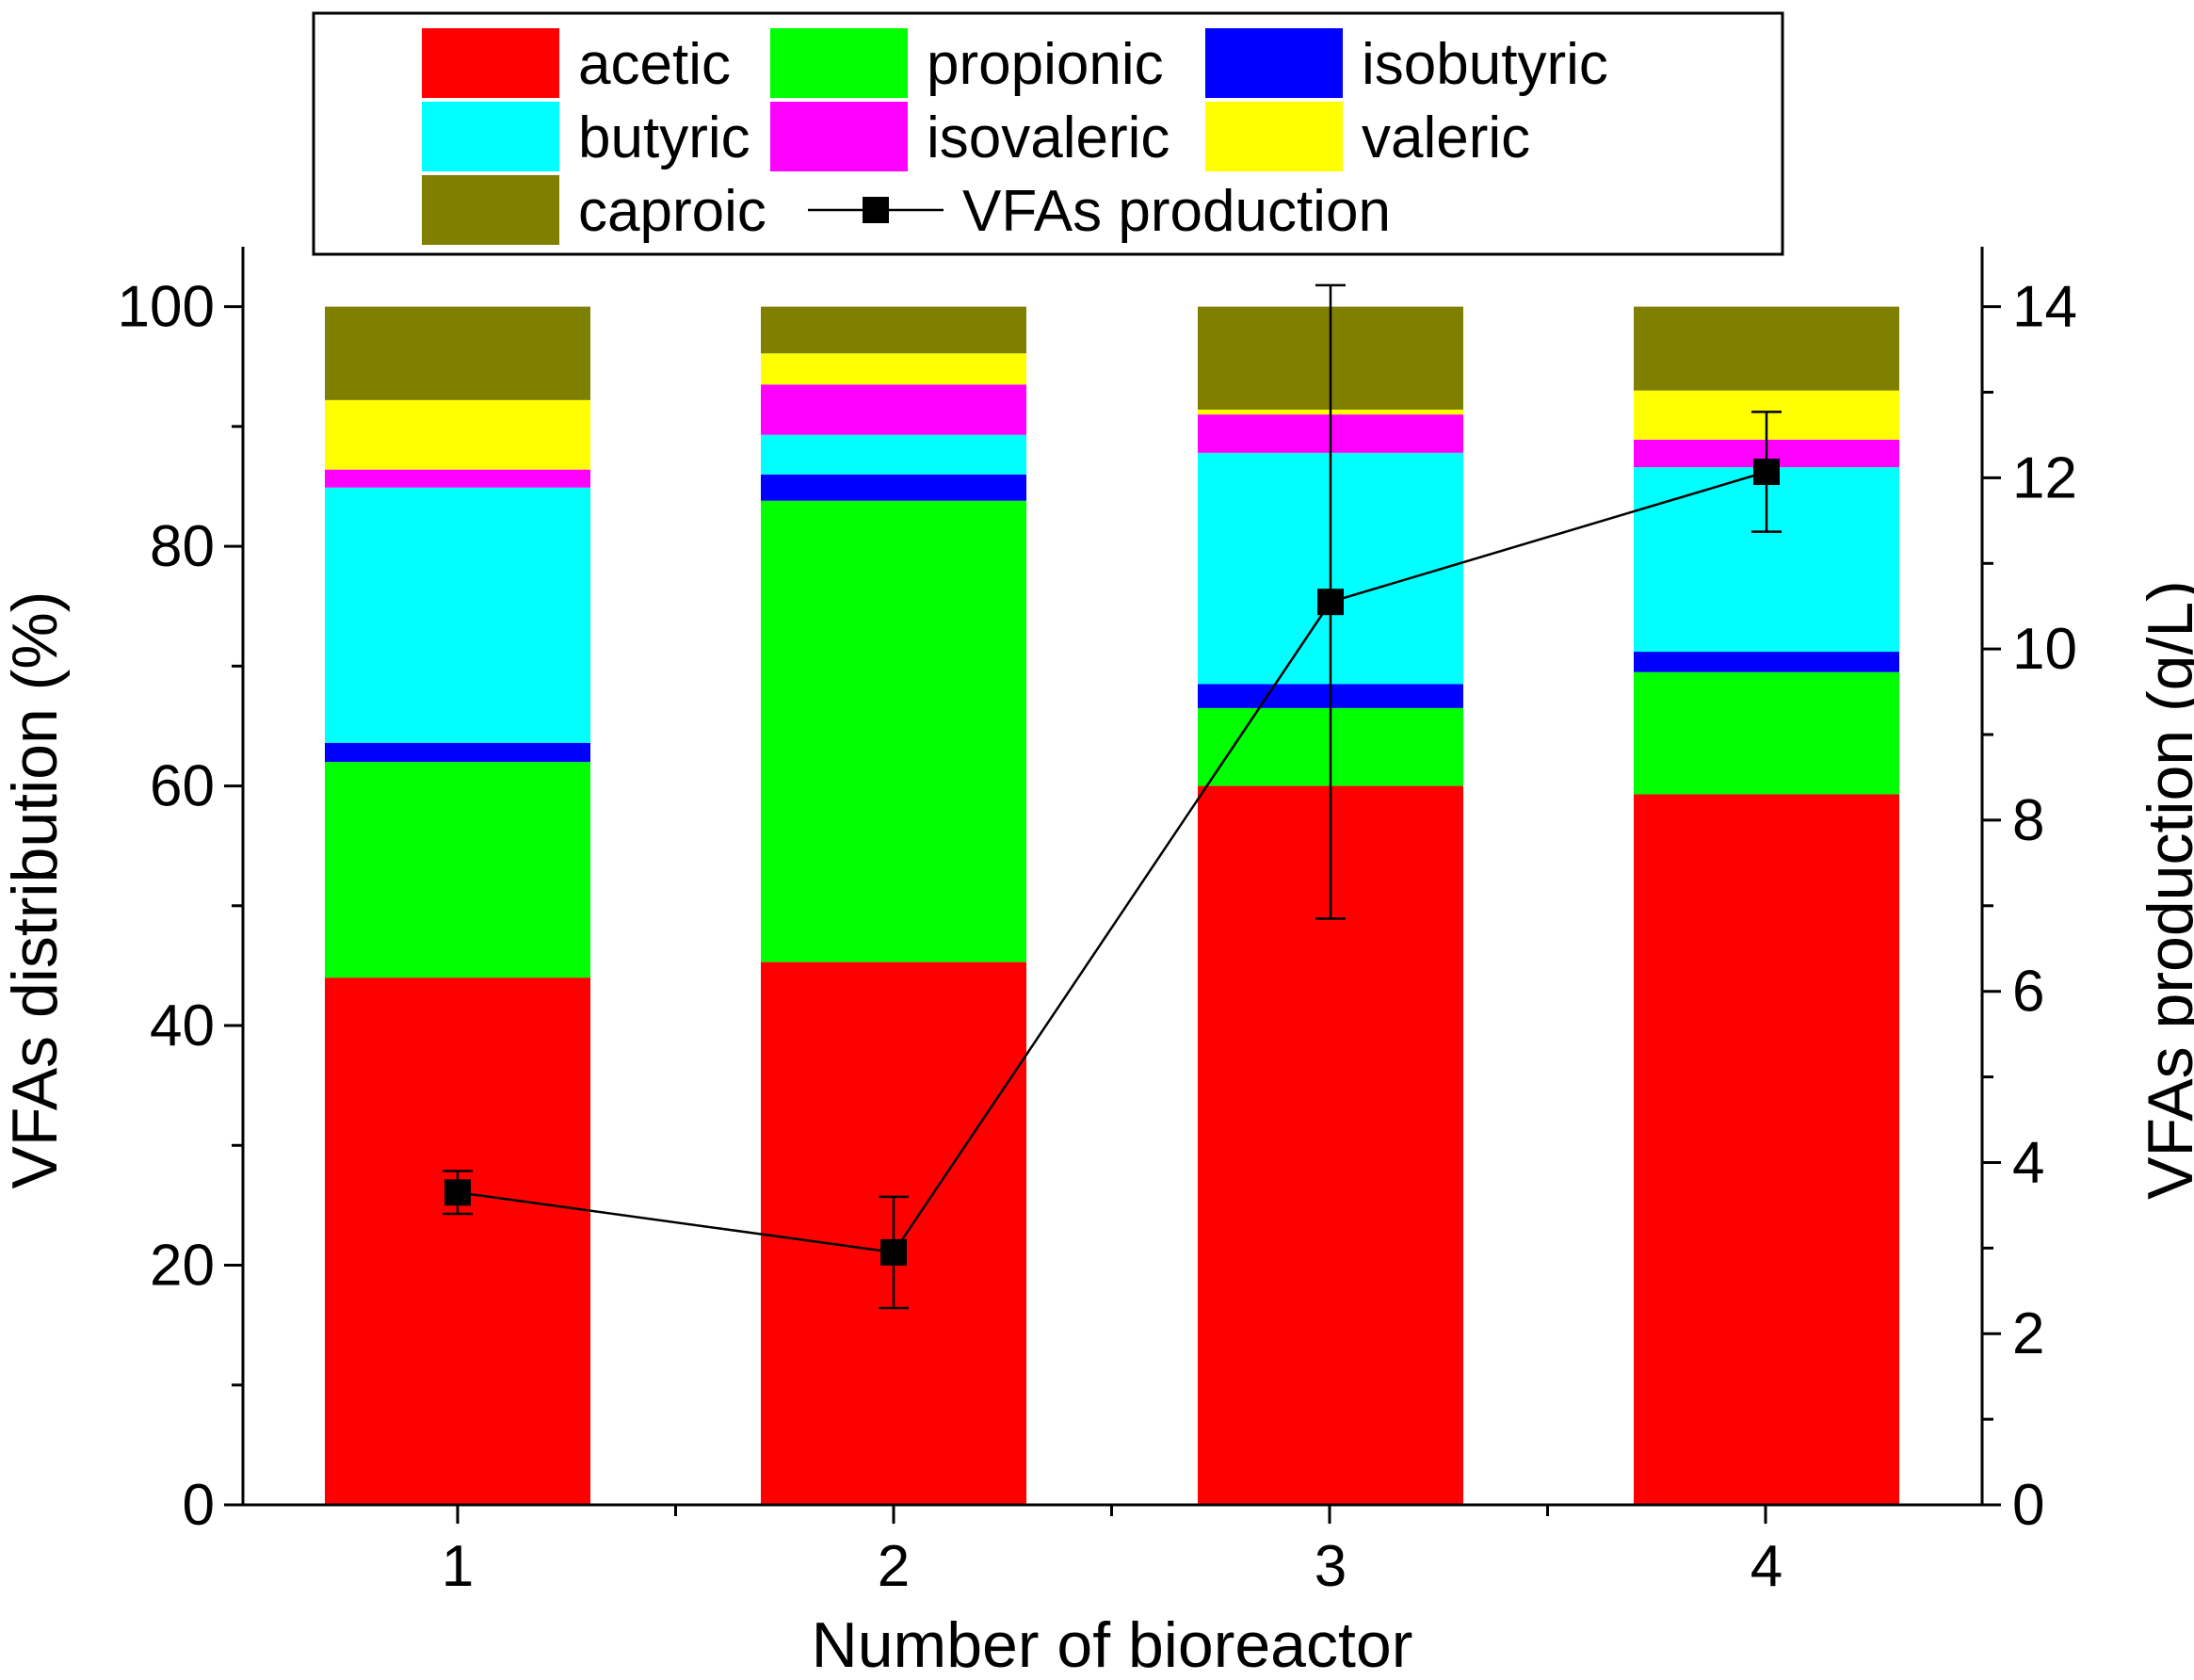 Image resolution: width=2194 pixels, height=1680 pixels. What do you see at coordinates (1331, 1566) in the screenshot?
I see `x-tick-label-3: 3` at bounding box center [1331, 1566].